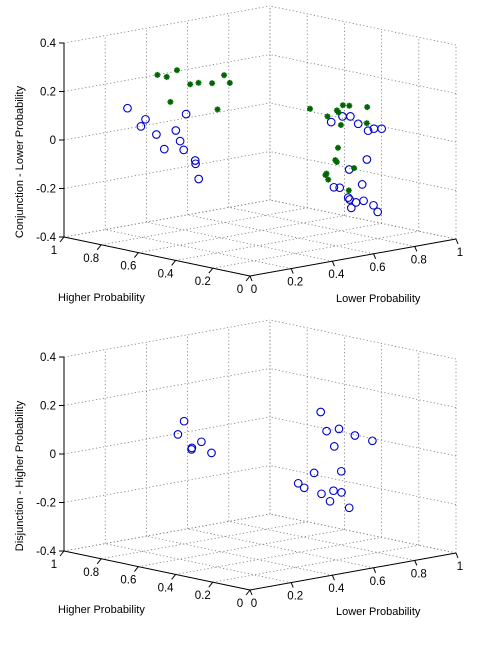 Image resolution: width=498 pixels, height=662 pixels. I want to click on plot1-y-tick-label: 0.2, so click(203, 282).